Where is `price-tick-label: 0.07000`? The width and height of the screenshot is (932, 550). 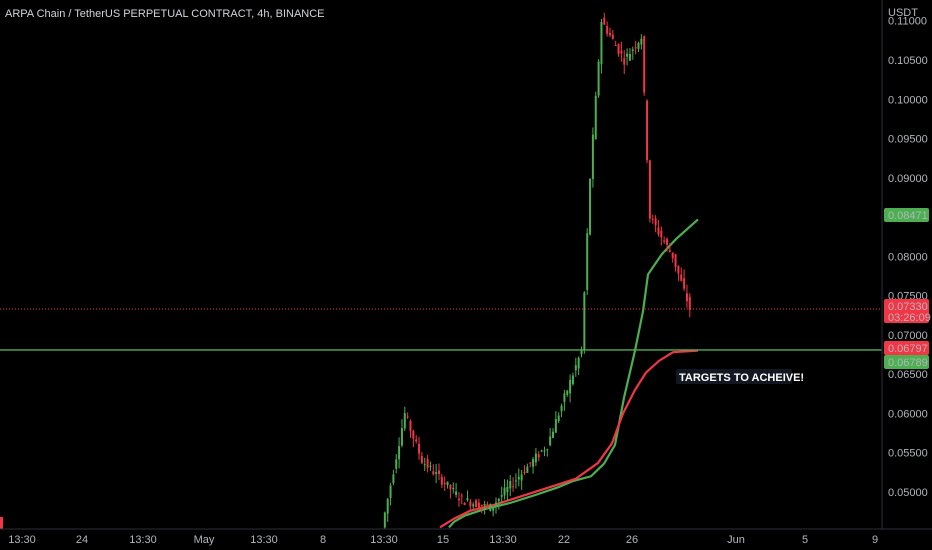
price-tick-label: 0.07000 is located at coordinates (908, 336).